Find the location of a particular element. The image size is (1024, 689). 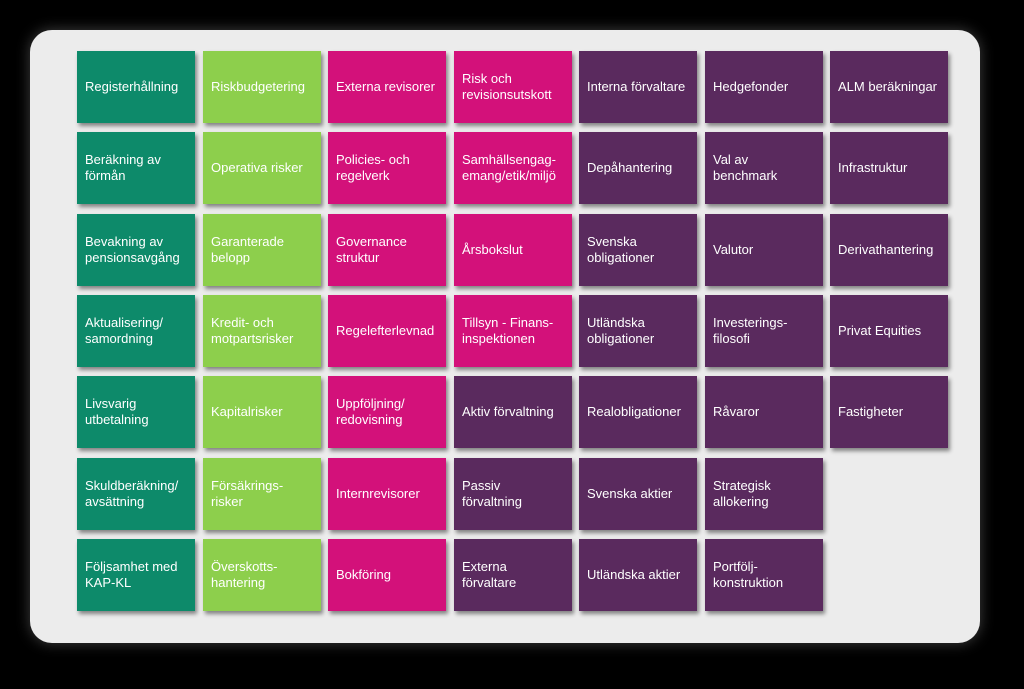

tile-purple: Derivathantering is located at coordinates (889, 250).